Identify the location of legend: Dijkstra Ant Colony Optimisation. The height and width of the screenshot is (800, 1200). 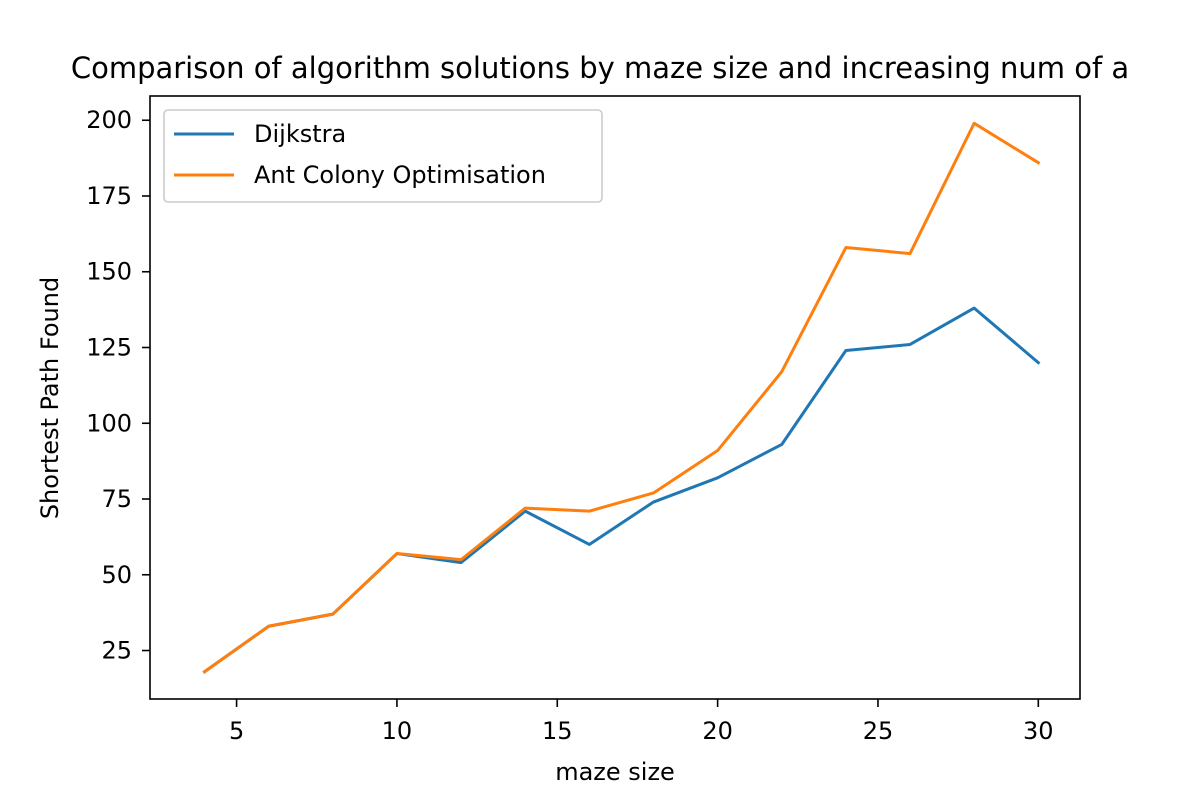
(383, 156).